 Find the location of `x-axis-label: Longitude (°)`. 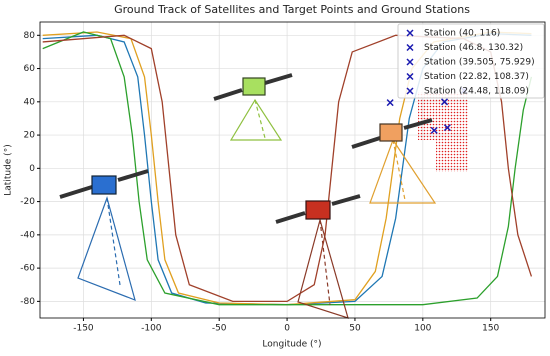

x-axis-label: Longitude (°) is located at coordinates (291, 345).